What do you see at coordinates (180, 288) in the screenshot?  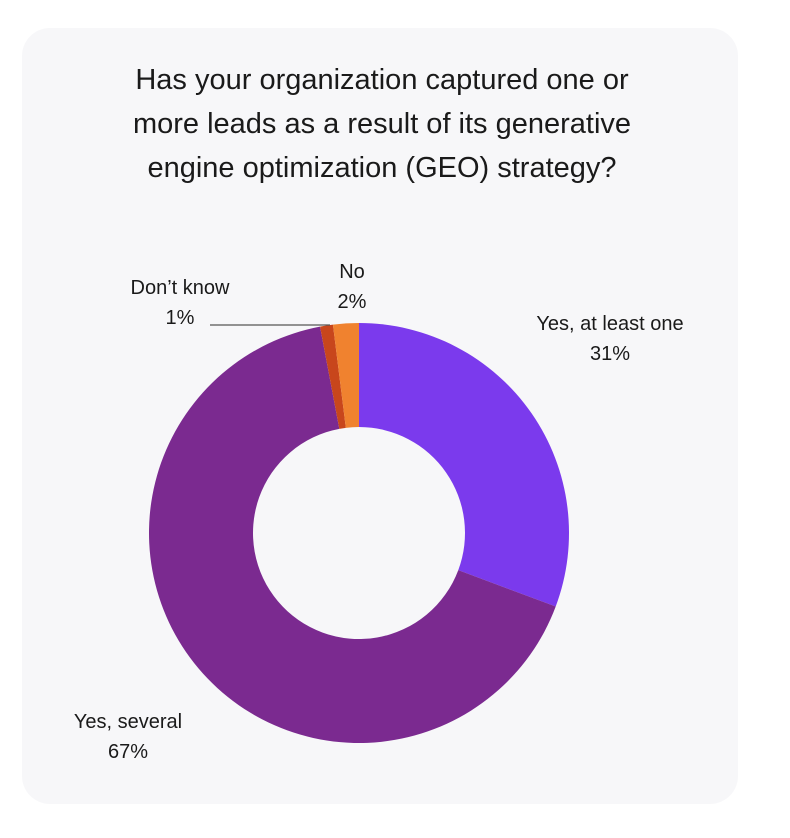 I see `label-dont-know: Don’t know` at bounding box center [180, 288].